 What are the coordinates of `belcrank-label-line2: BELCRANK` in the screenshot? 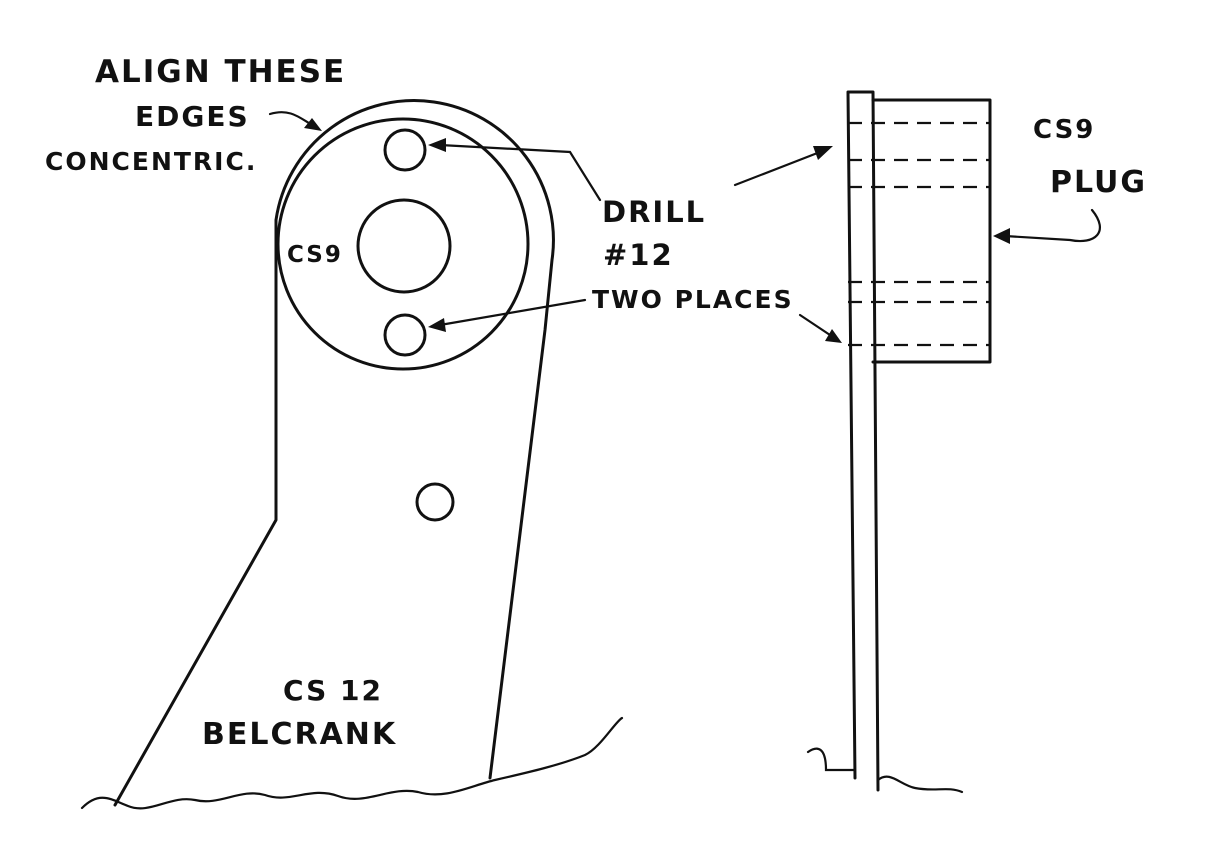 It's located at (299, 734).